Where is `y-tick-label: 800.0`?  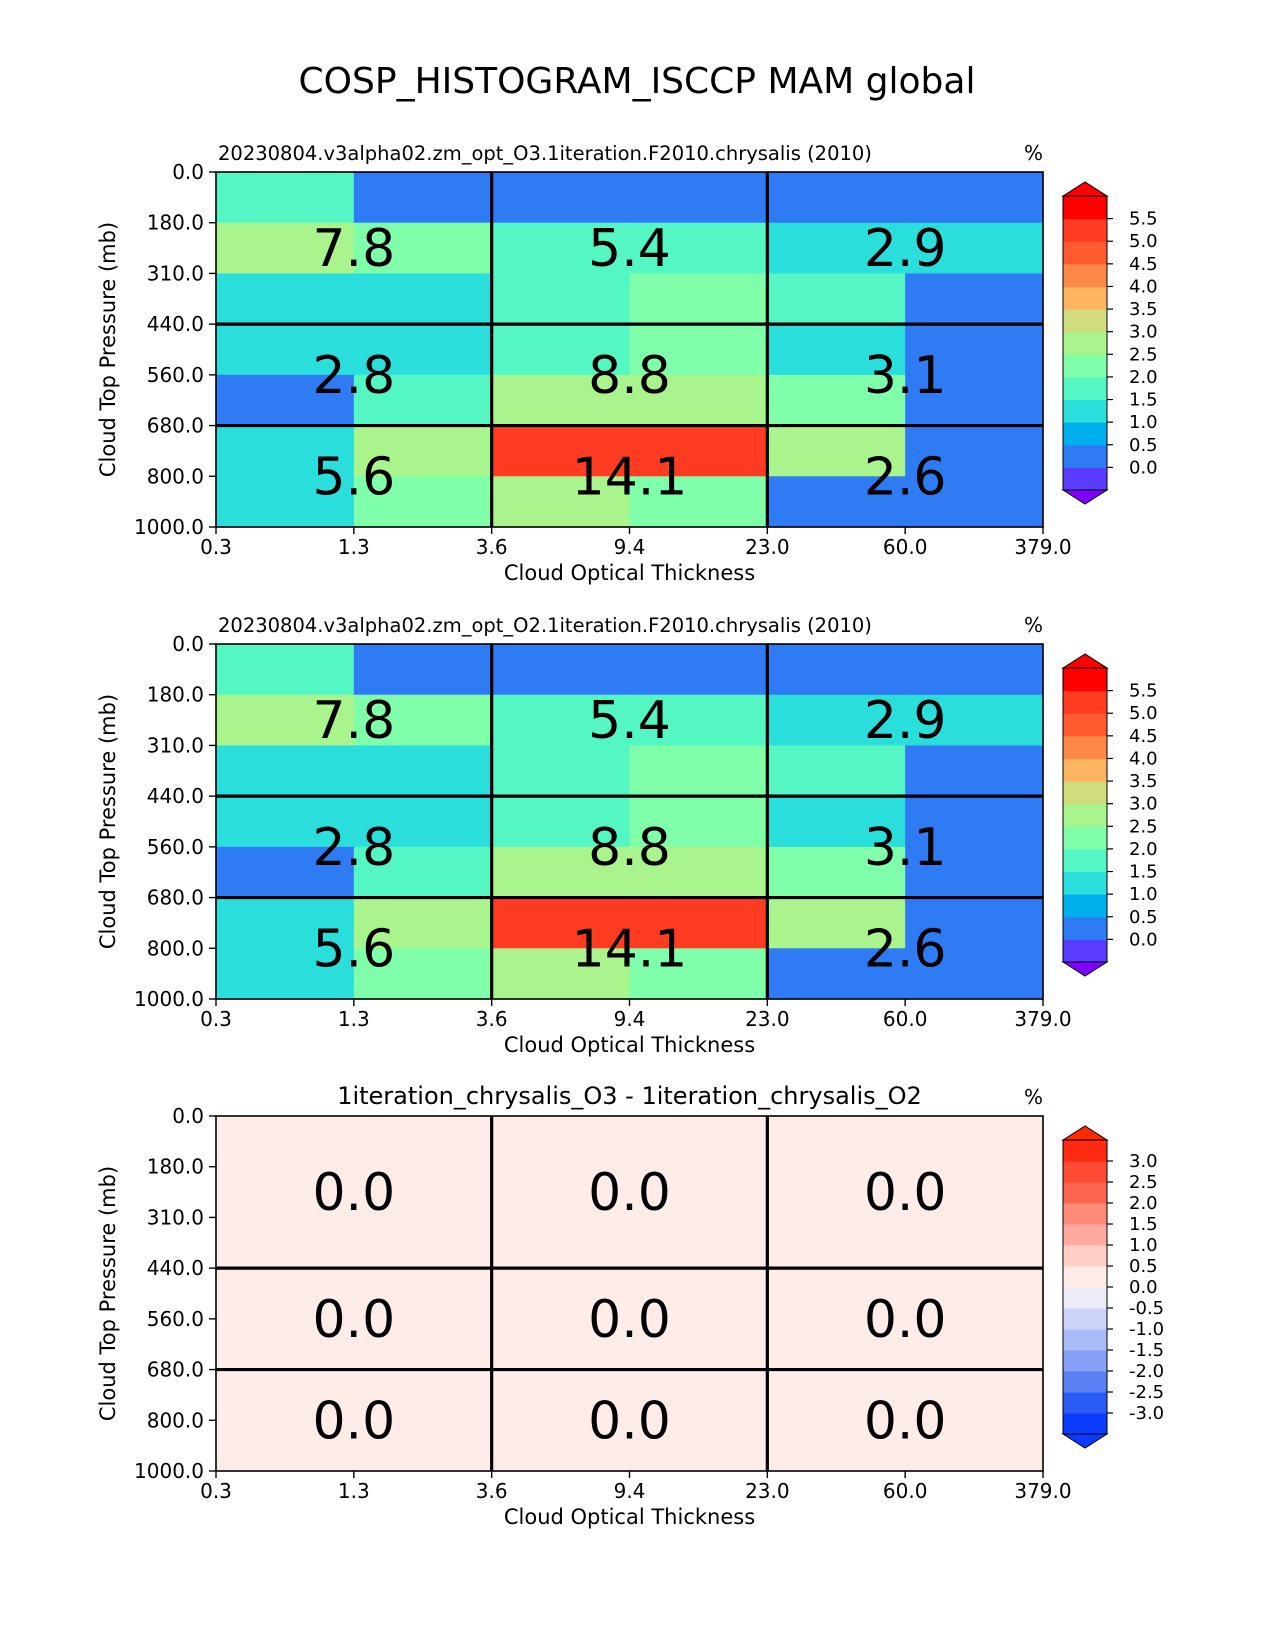
y-tick-label: 800.0 is located at coordinates (175, 1420).